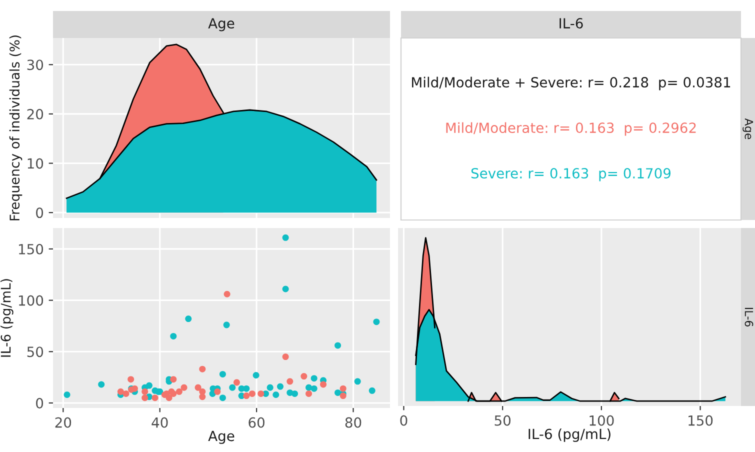  Describe the element at coordinates (35, 114) in the screenshot. I see `y-tick-label: 20` at that location.